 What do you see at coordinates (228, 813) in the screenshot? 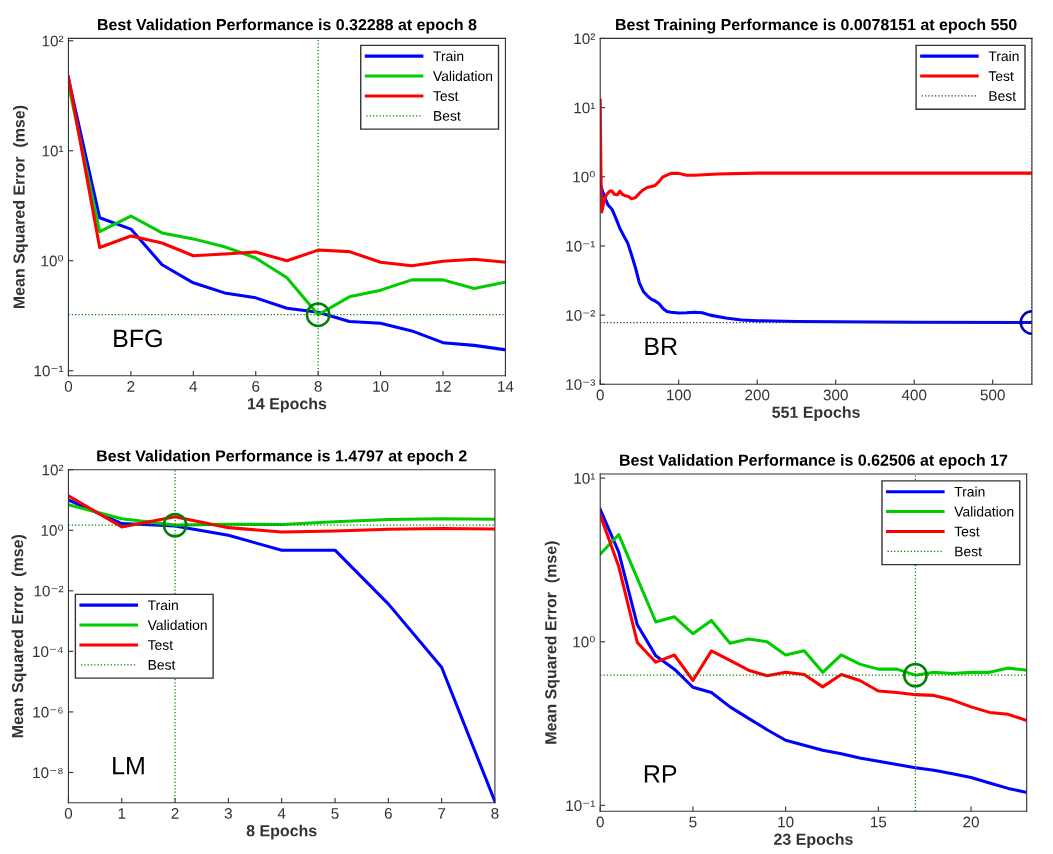
I see `x-tick-label: 3` at bounding box center [228, 813].